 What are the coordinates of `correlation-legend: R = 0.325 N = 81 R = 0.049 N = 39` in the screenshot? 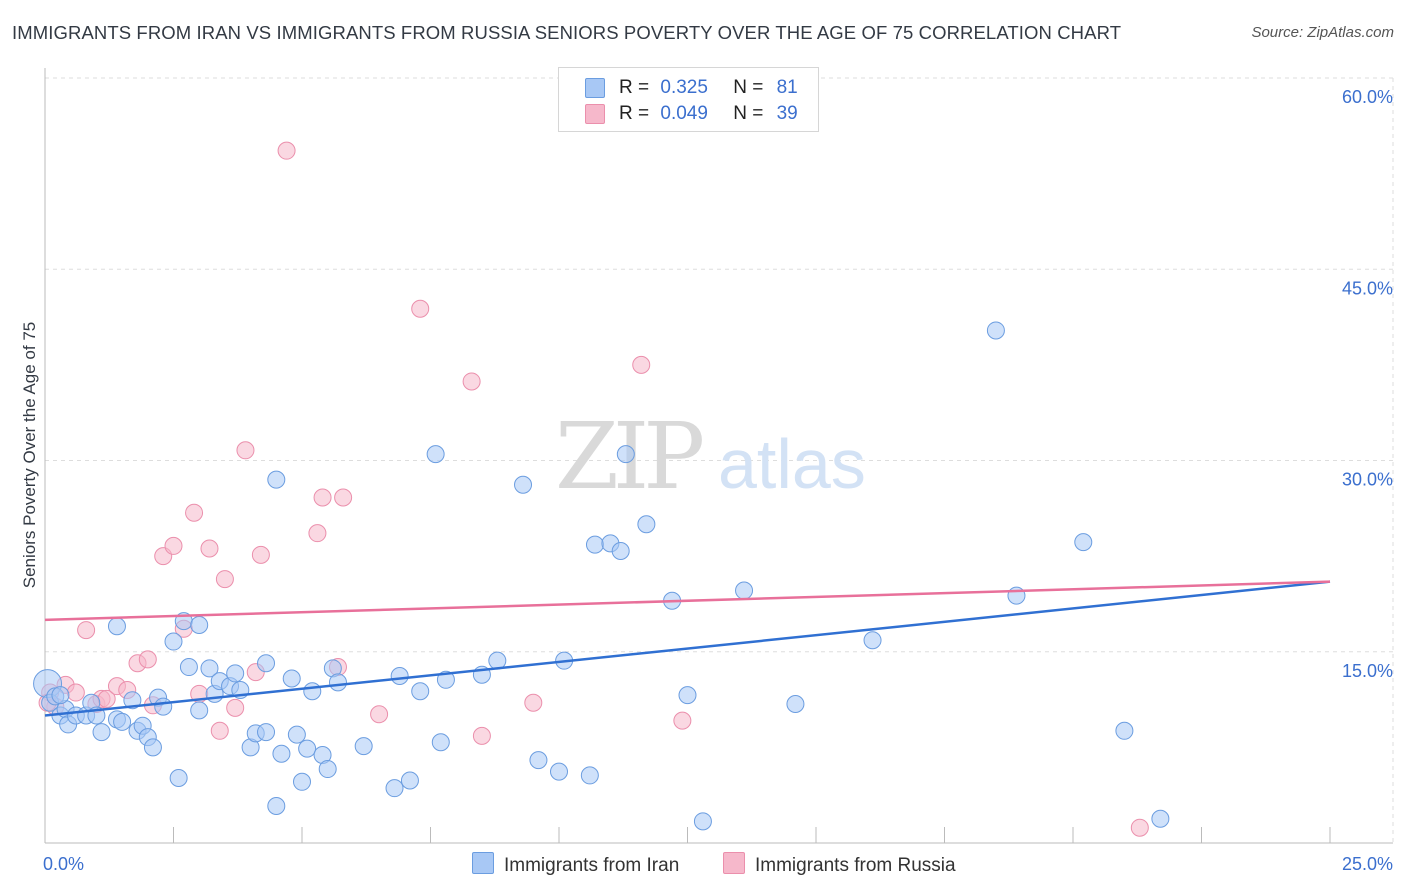 It's located at (688, 99).